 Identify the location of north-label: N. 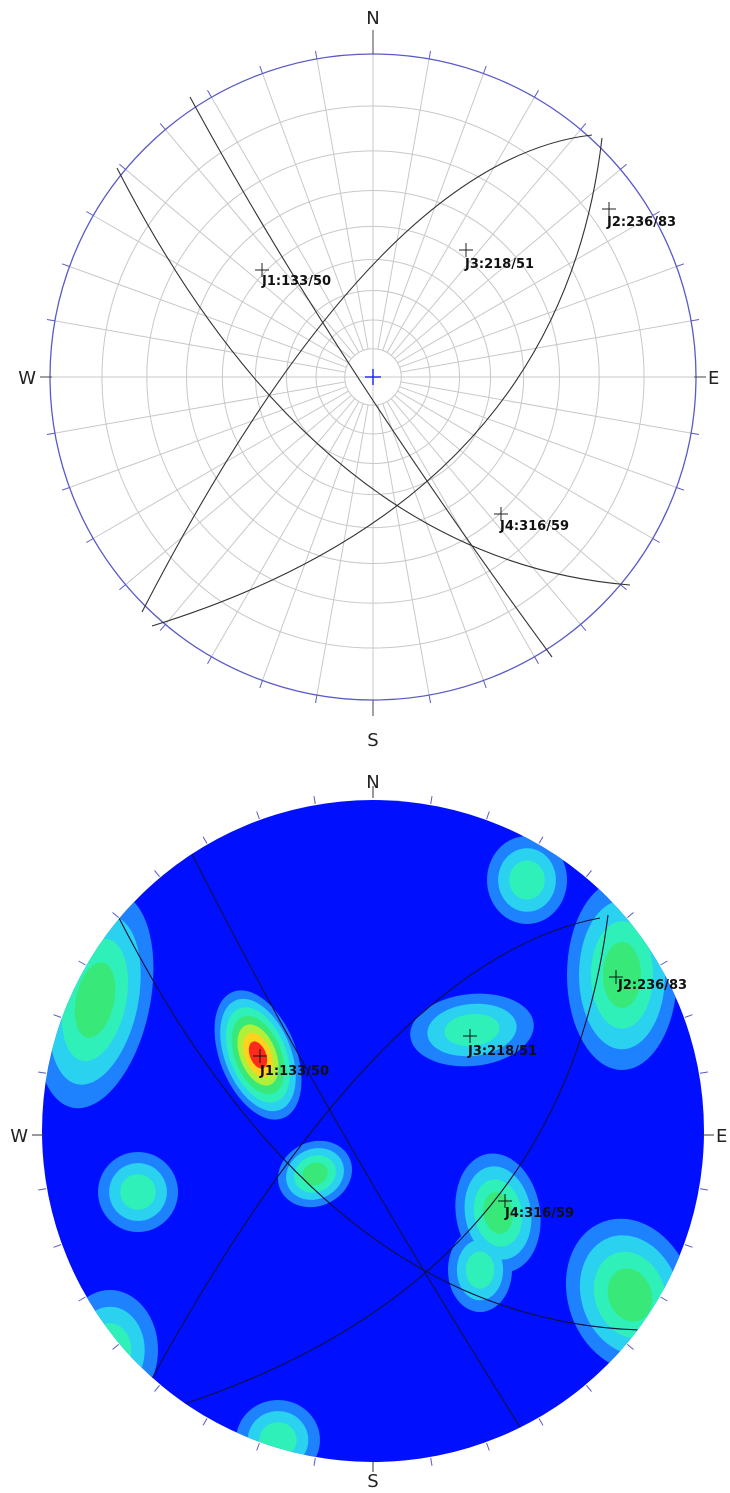
(372, 18).